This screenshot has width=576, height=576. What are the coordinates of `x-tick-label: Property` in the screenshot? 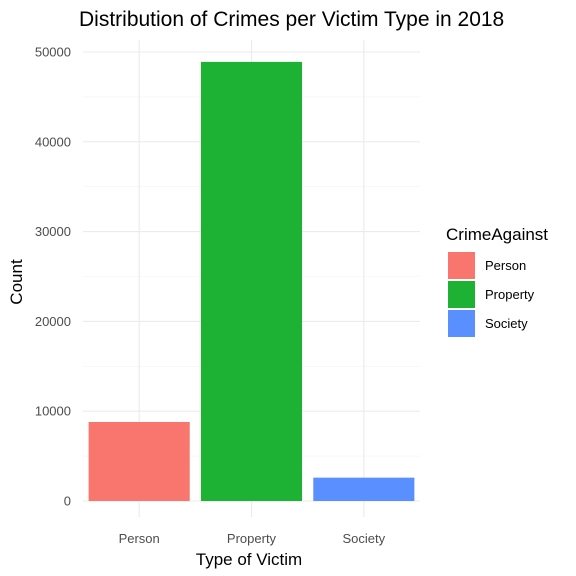 It's located at (252, 538).